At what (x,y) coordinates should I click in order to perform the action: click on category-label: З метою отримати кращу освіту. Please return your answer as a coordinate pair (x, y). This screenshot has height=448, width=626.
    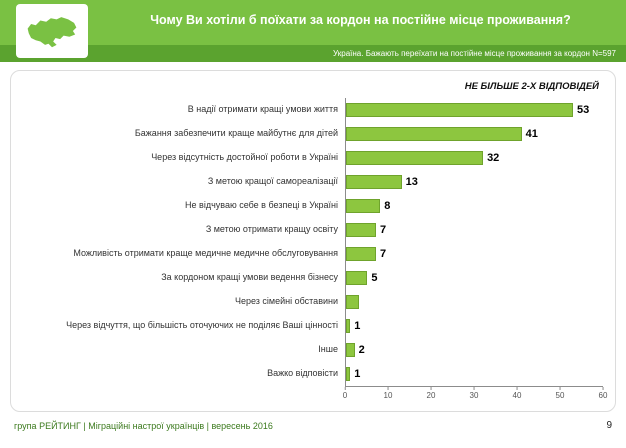
    Looking at the image, I should click on (271, 229).